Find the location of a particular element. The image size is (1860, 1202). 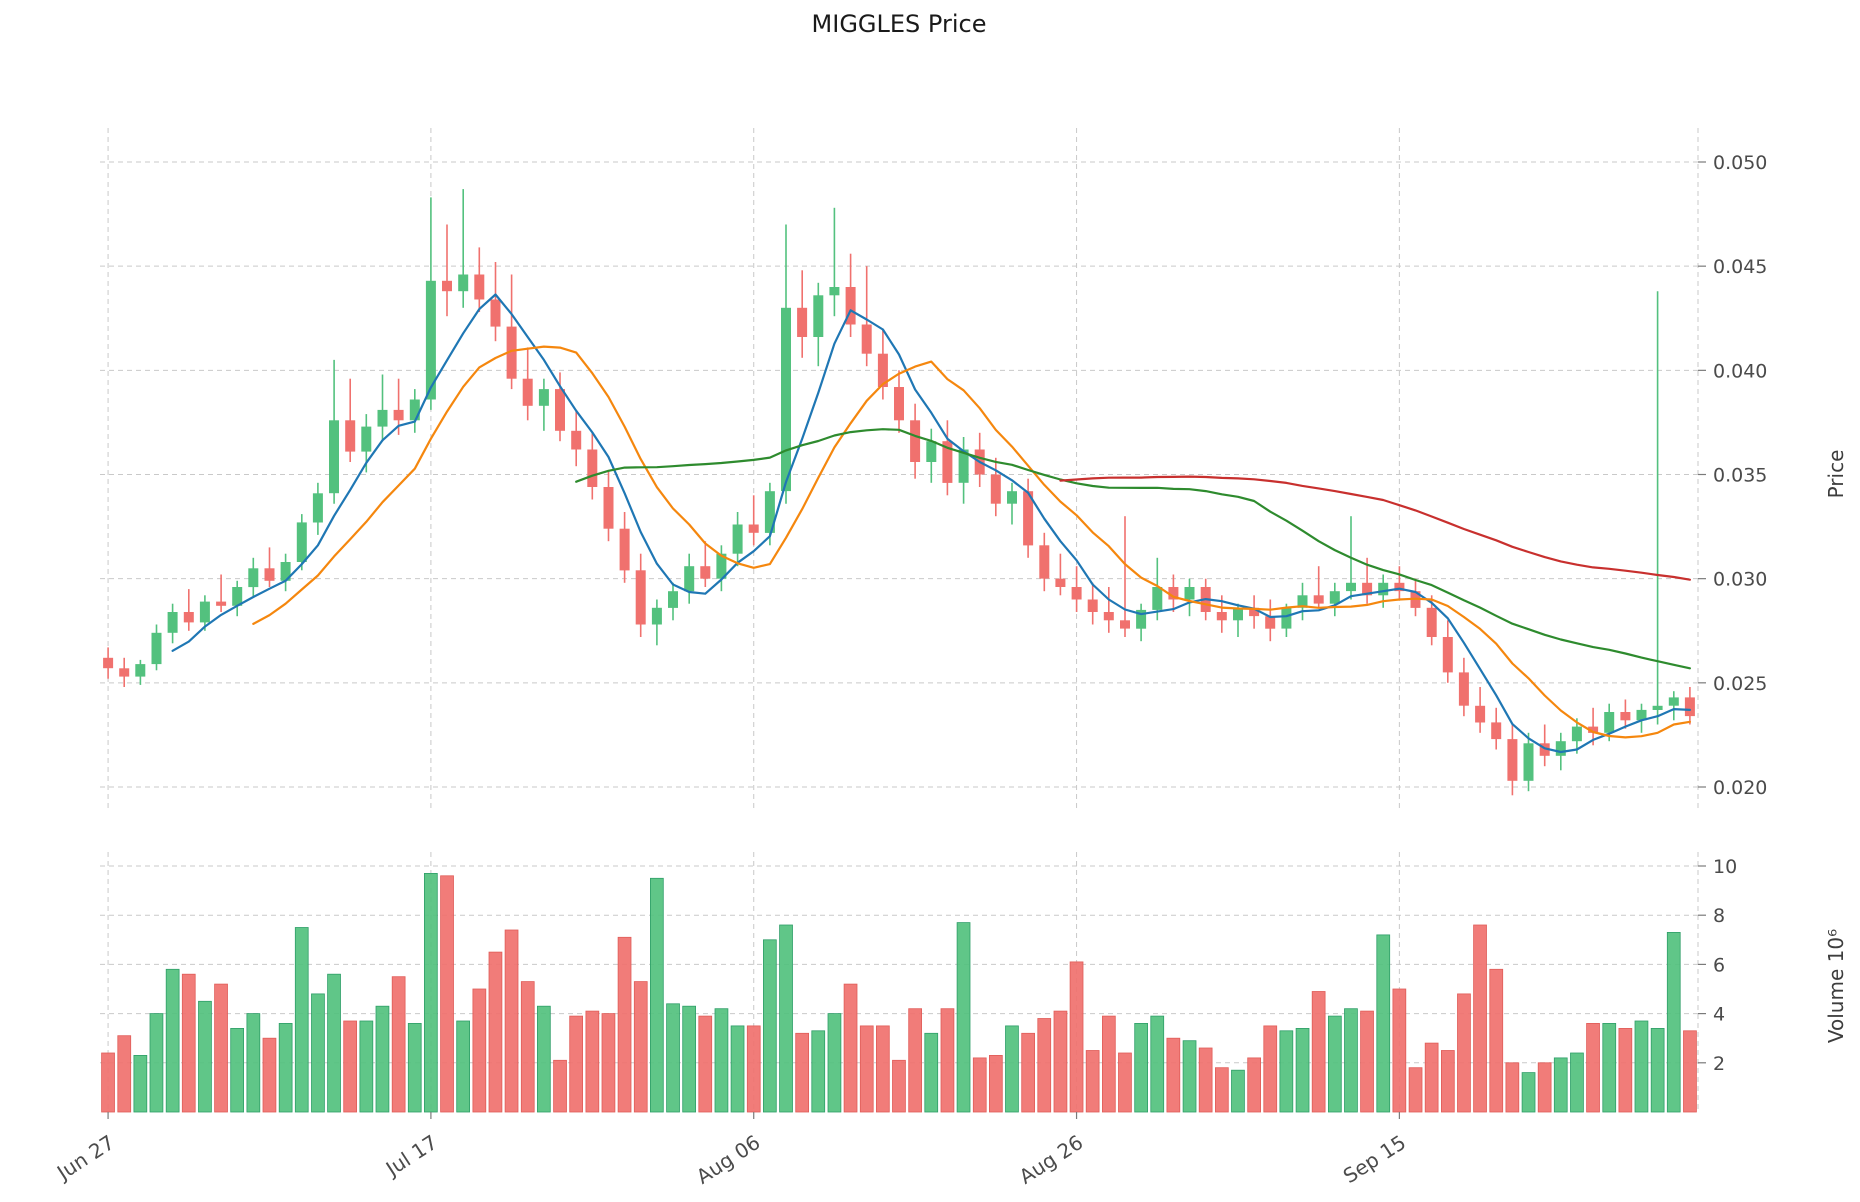

svg-text: 10 is located at coordinates (1725, 867).